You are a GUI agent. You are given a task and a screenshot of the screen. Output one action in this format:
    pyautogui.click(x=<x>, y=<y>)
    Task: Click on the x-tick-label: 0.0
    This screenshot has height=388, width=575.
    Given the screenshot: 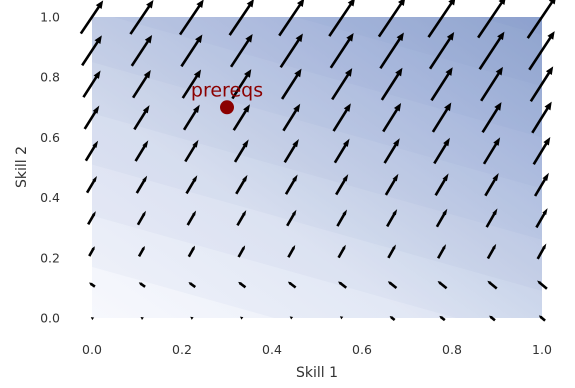 What is the action you would take?
    pyautogui.click(x=92, y=349)
    